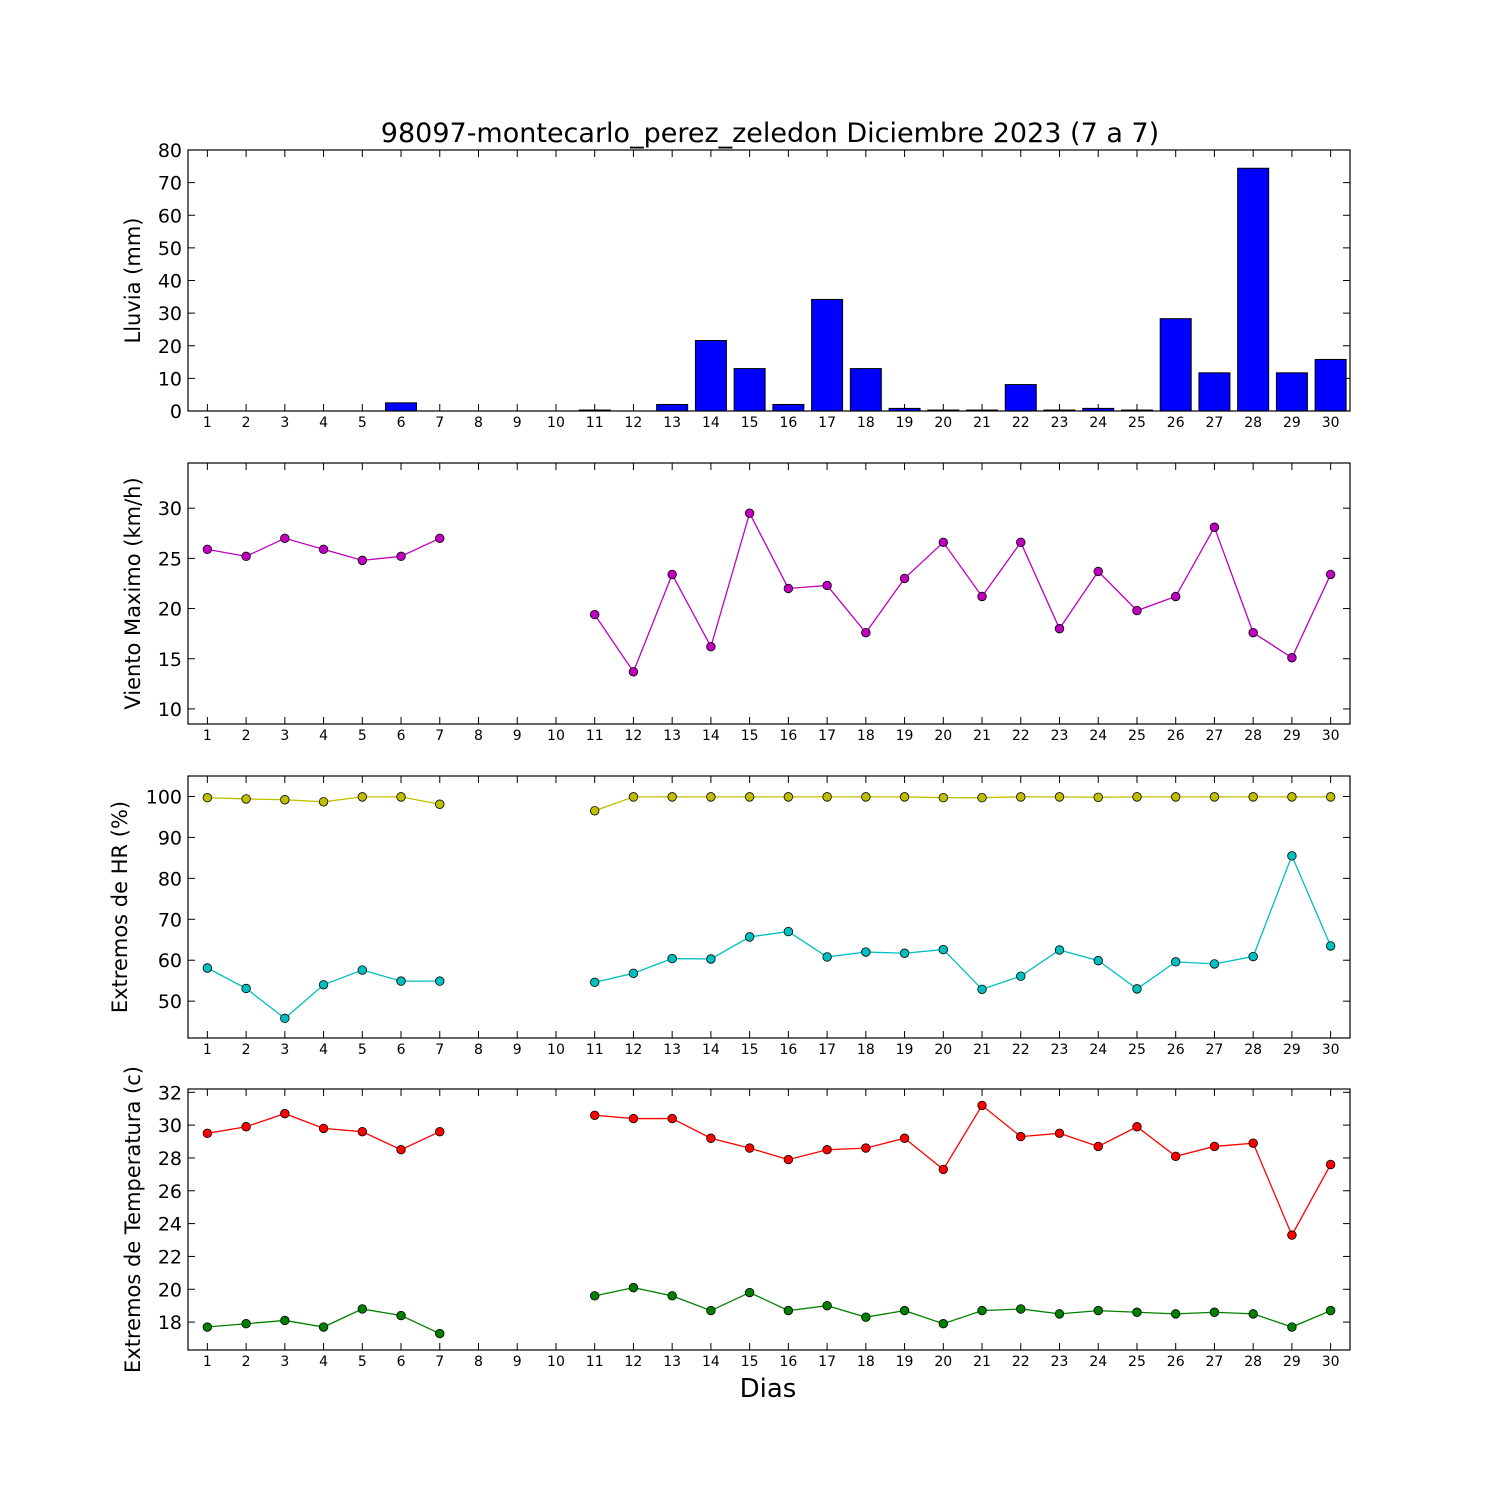  What do you see at coordinates (246, 1050) in the screenshot?
I see `x-tick-label: 2` at bounding box center [246, 1050].